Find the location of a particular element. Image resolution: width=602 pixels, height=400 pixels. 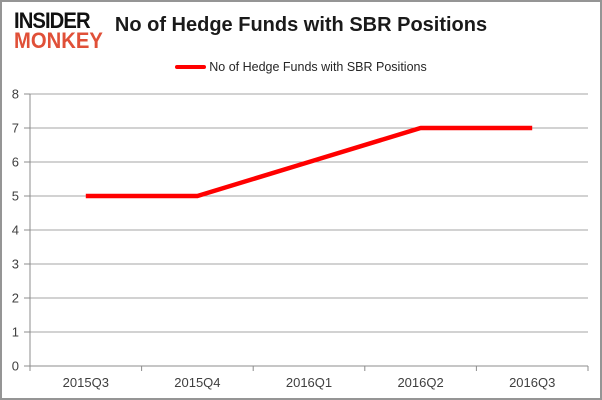

y-axis-tick-label: 7 is located at coordinates (15, 128).